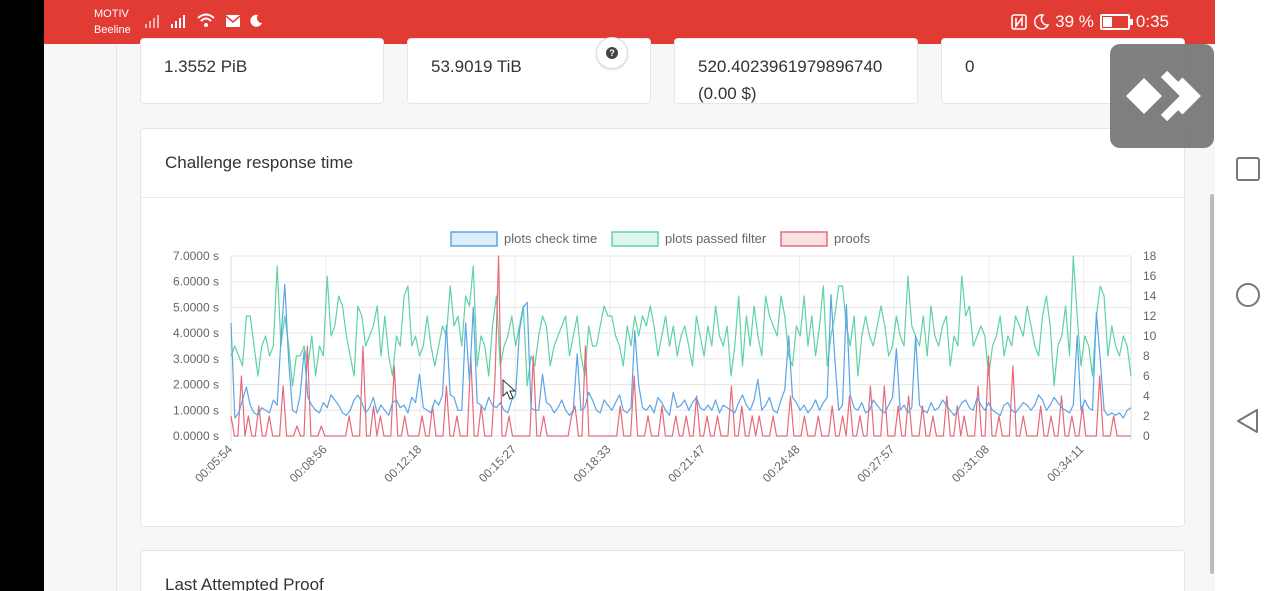 The width and height of the screenshot is (1280, 591). What do you see at coordinates (1248, 421) in the screenshot?
I see `back-button` at bounding box center [1248, 421].